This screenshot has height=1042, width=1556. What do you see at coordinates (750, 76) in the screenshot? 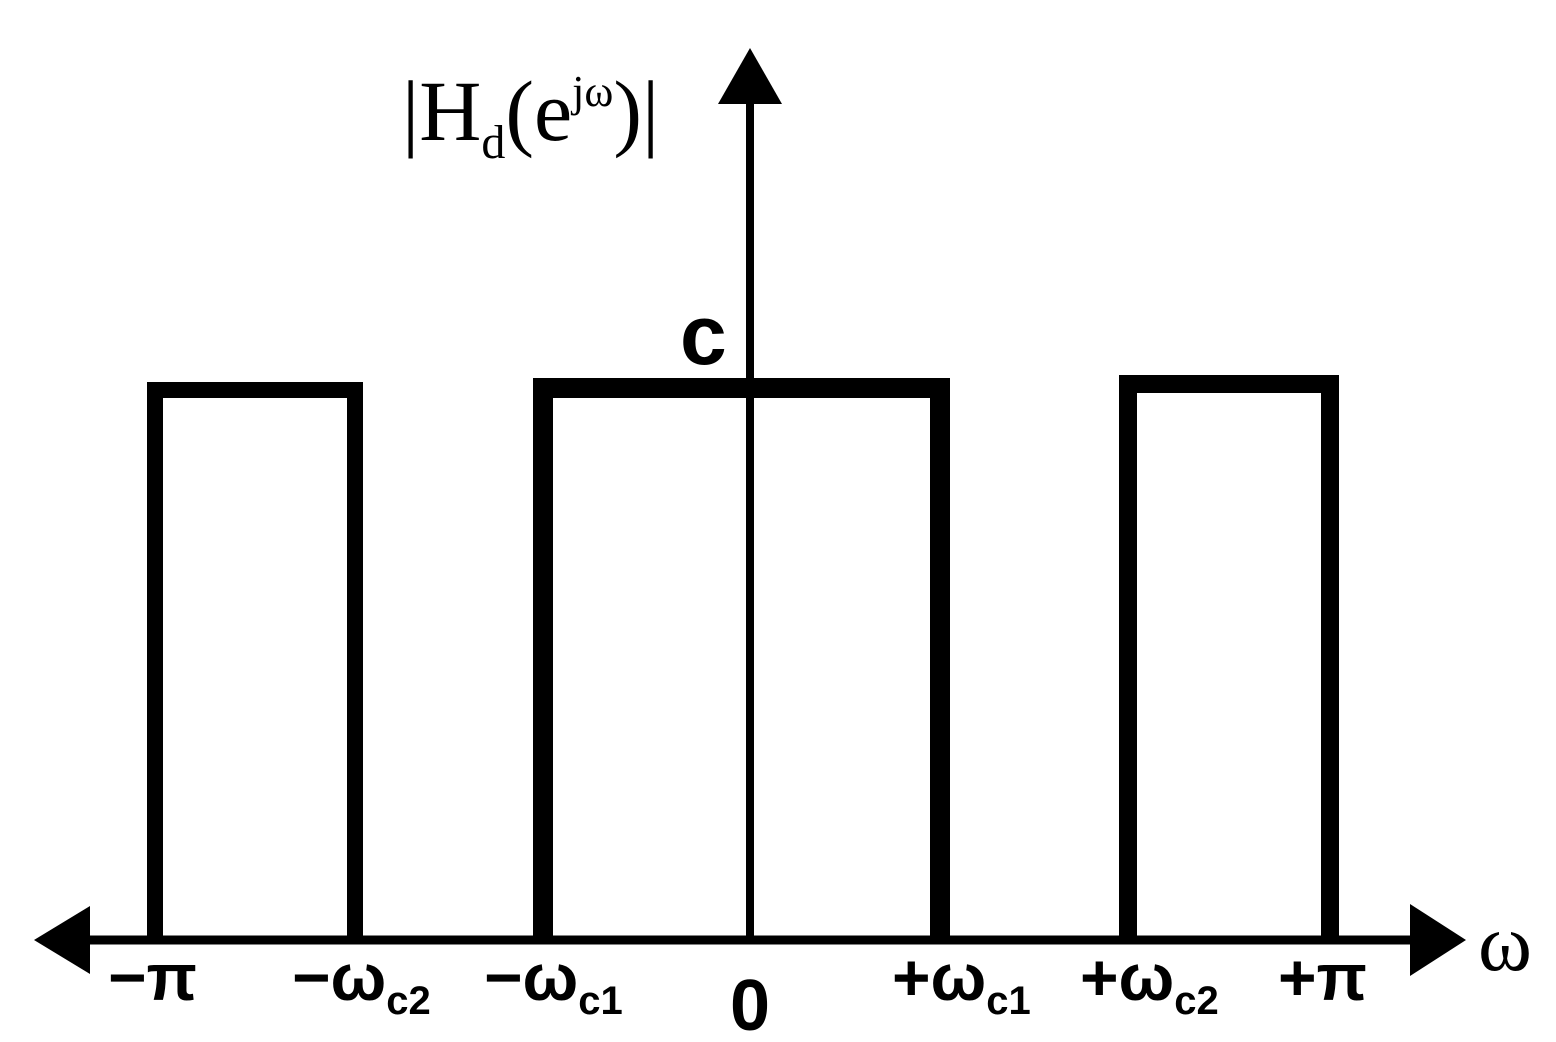
I see `magnitude-axis-arrow` at bounding box center [750, 76].